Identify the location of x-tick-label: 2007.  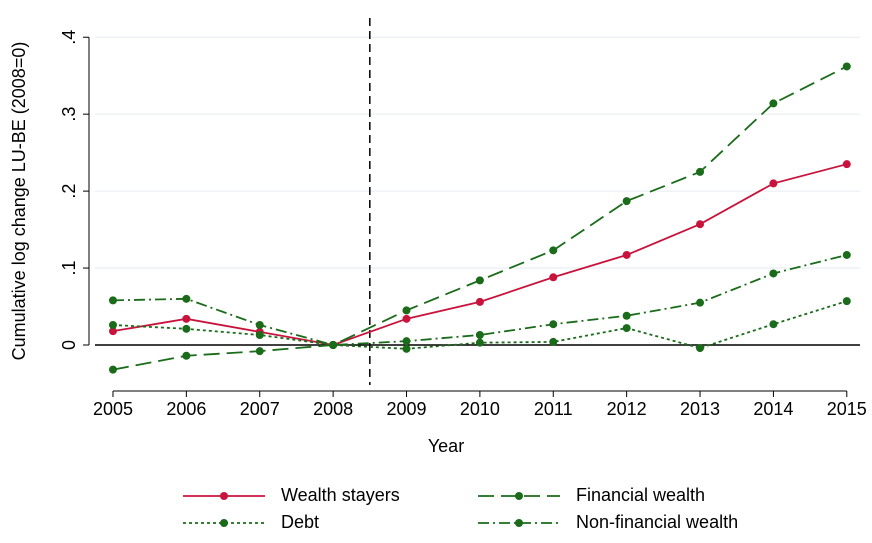
(260, 409).